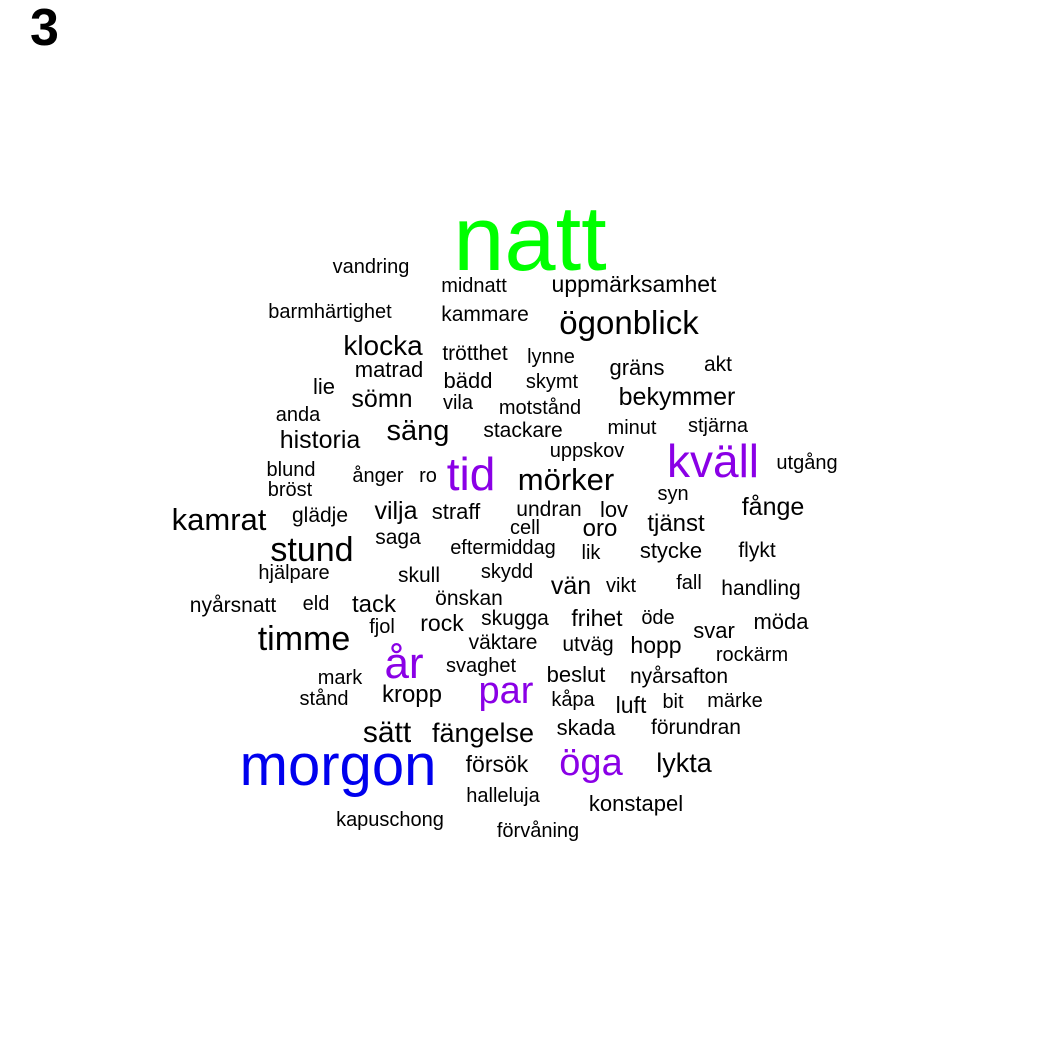  Describe the element at coordinates (503, 796) in the screenshot. I see `word-halleluja: halleluja` at that location.